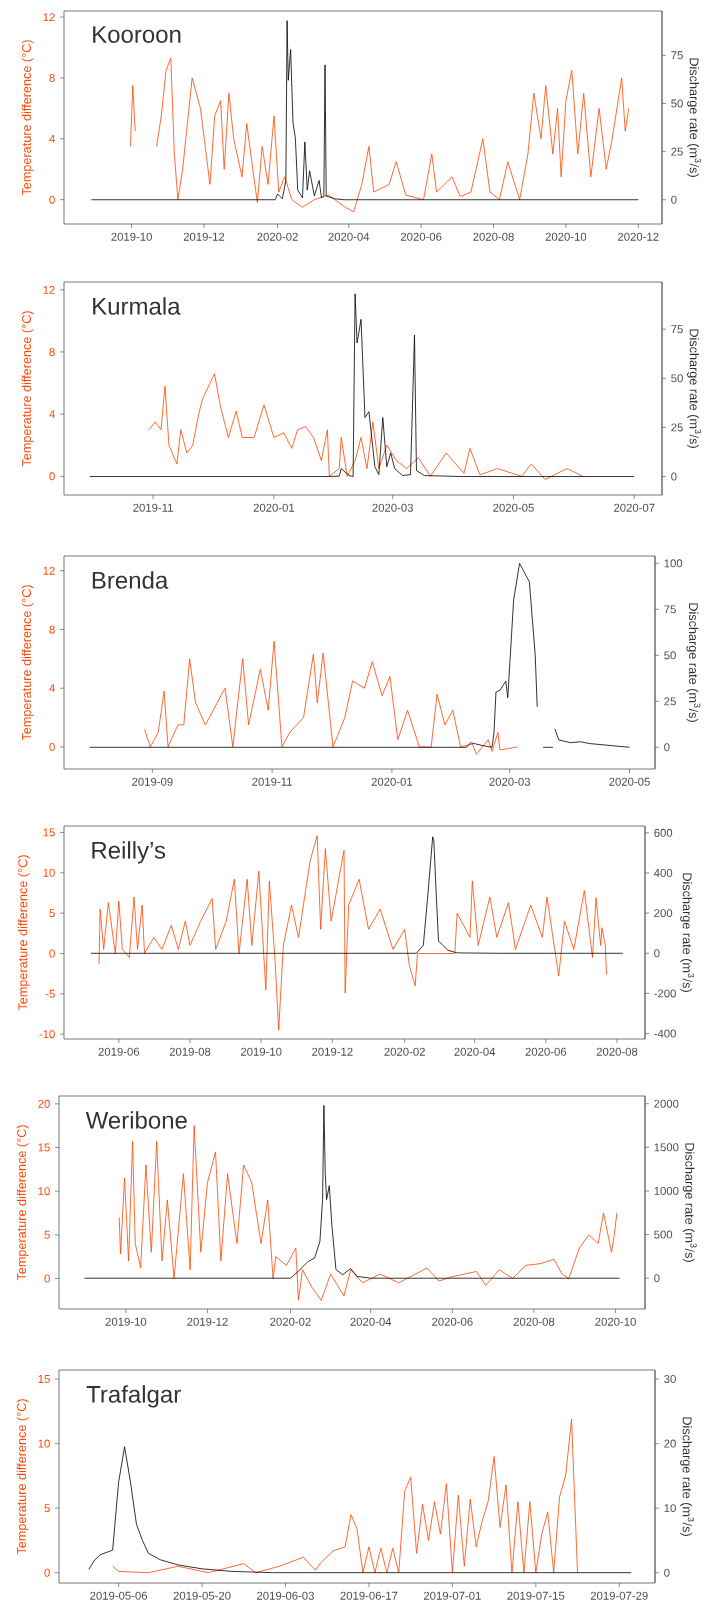 The image size is (707, 1602). I want to click on y-tick-label: -10, so click(47, 1034).